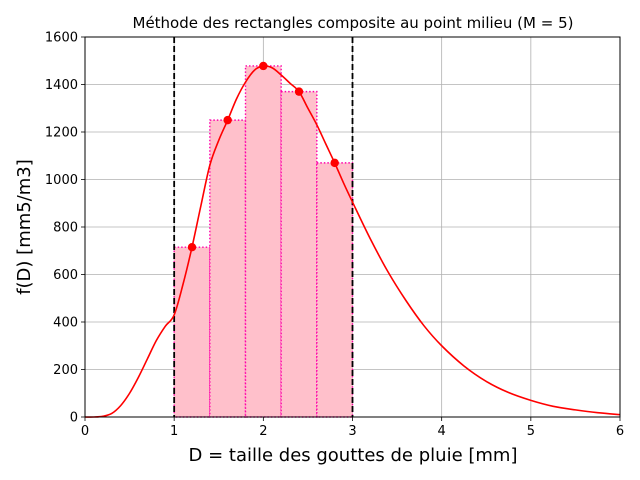  Describe the element at coordinates (65, 323) in the screenshot. I see `y-tick-label: 400` at that location.